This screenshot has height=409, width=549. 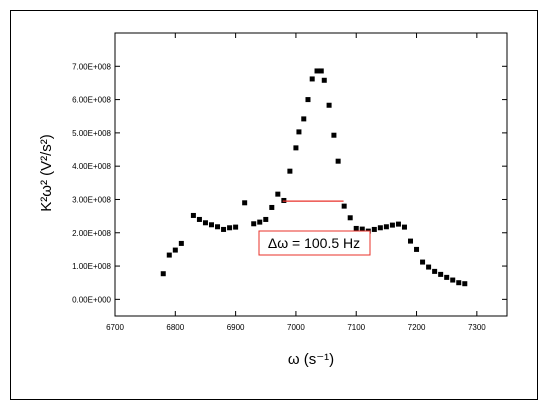 What do you see at coordinates (296, 327) in the screenshot?
I see `x-tick-label: 7000` at bounding box center [296, 327].